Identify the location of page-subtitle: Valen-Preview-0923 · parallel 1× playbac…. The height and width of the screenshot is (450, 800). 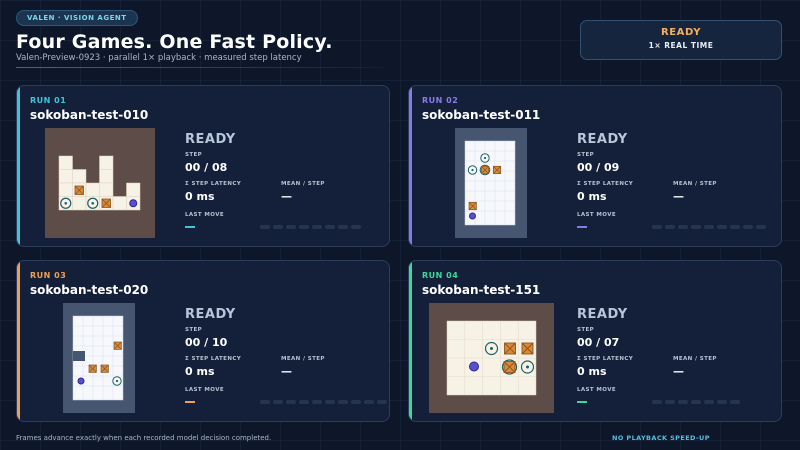
(159, 58).